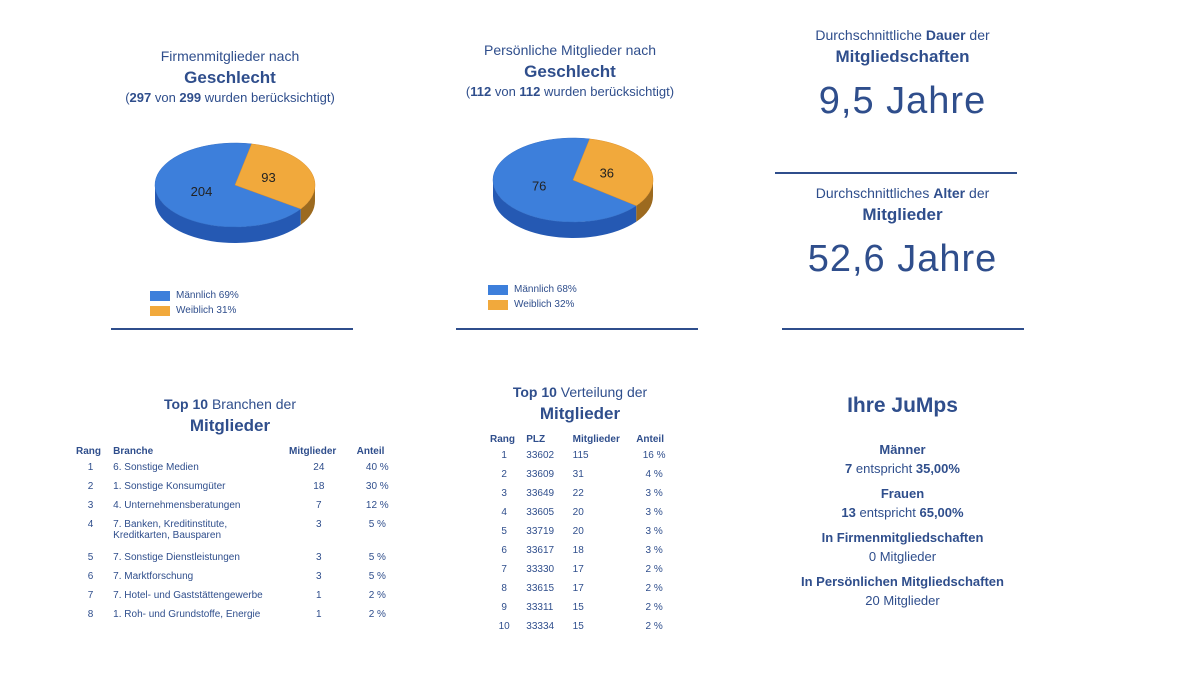  I want to click on members-cell: 7, so click(319, 505).